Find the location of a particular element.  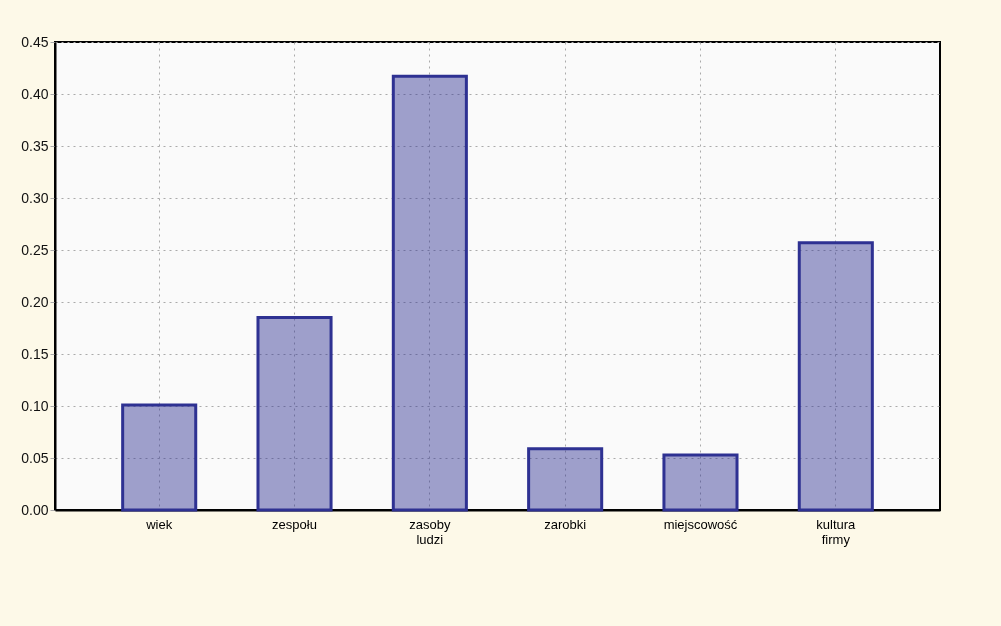

y-tick-label: 0.45 is located at coordinates (35, 41).